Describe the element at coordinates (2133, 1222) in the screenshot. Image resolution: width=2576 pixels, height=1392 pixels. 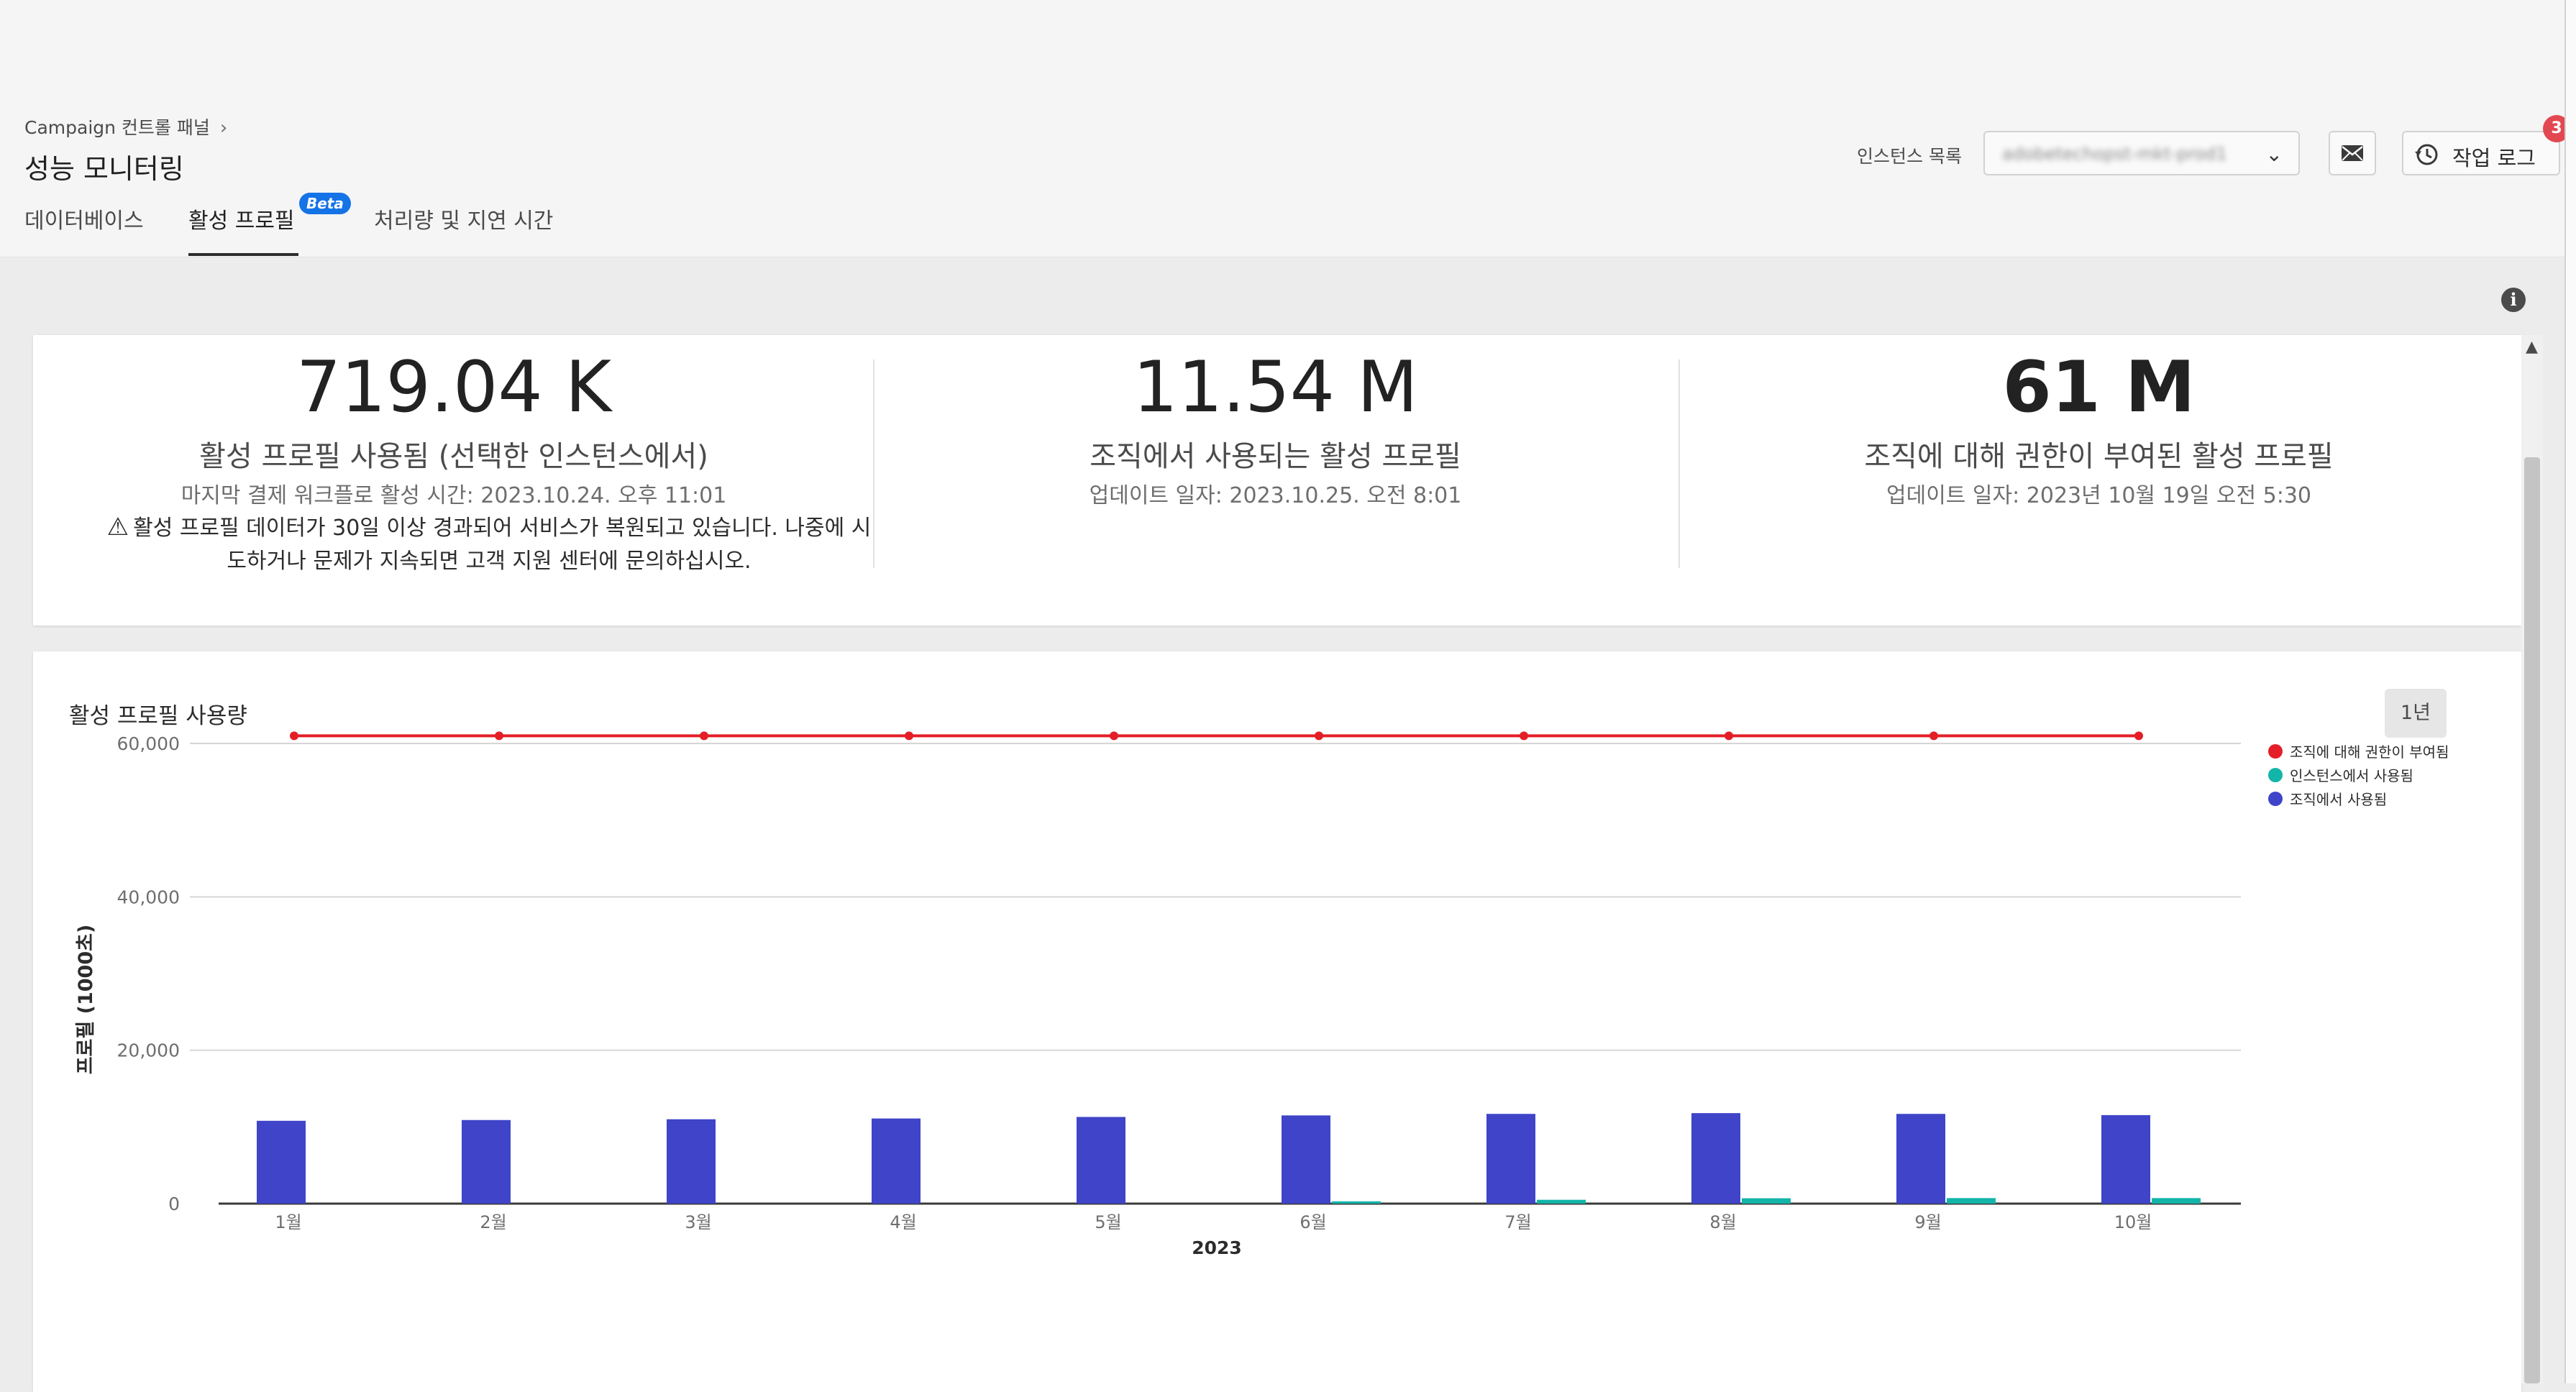
I see `x-tick-label: 10월` at that location.